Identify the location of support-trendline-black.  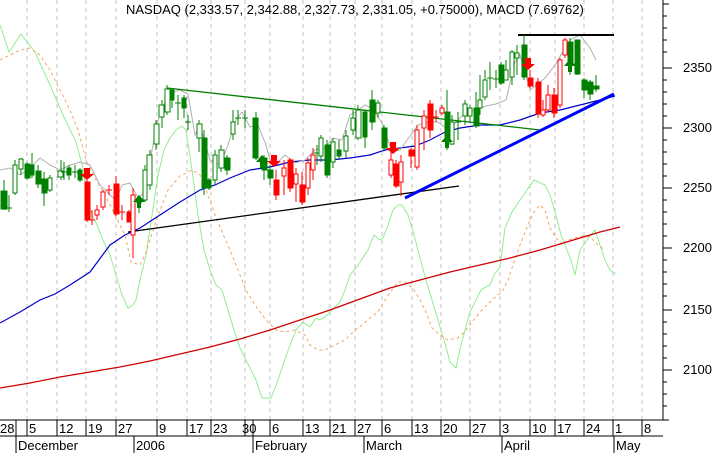
(293, 209).